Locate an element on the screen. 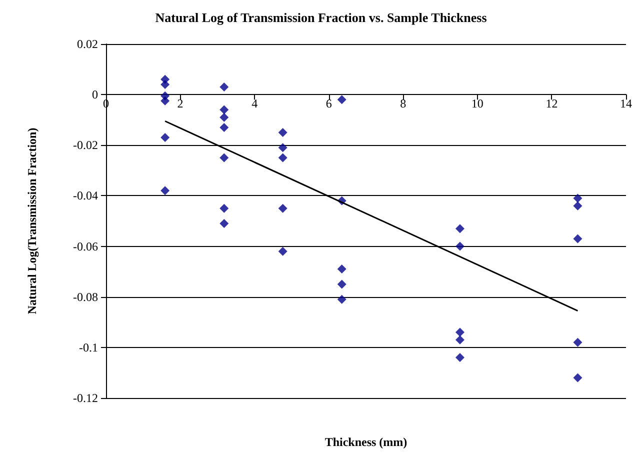 Image resolution: width=642 pixels, height=453 pixels. chart-title: Natural Log of Transmission Fraction vs. Sample Thickness is located at coordinates (321, 17).